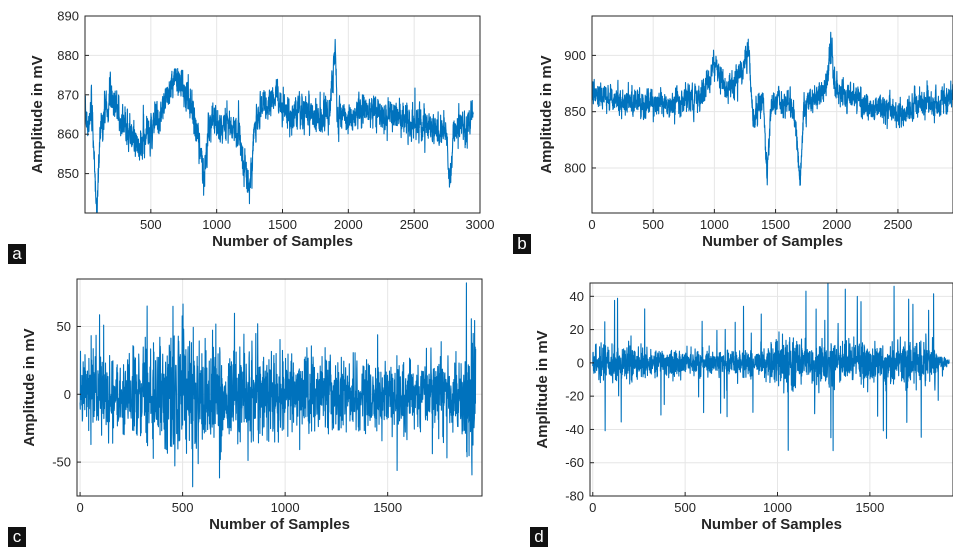 This screenshot has width=953, height=548. Describe the element at coordinates (282, 241) in the screenshot. I see `x-axis-title-a: Number of Samples` at that location.